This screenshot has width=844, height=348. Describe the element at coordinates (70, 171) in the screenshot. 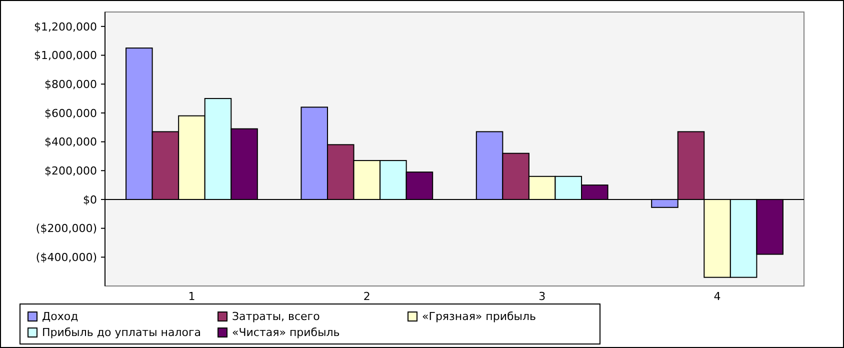

I see `y-tick-label: $200,000` at that location.